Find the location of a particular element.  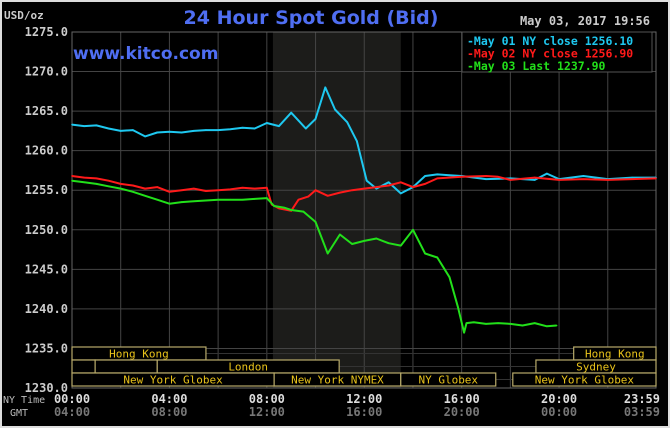

y-tick-label: 1265.0 is located at coordinates (46, 111).